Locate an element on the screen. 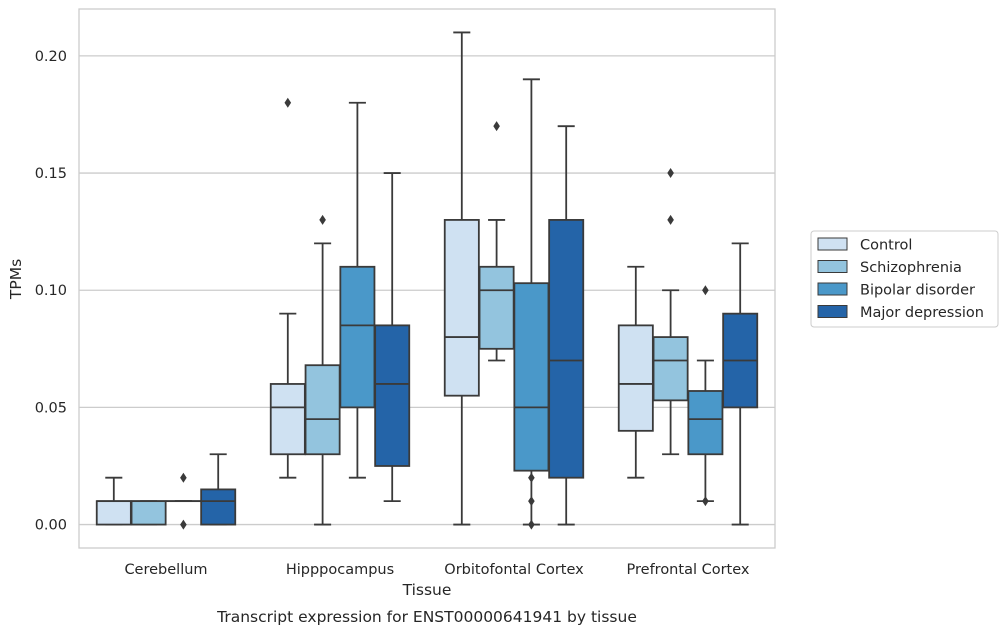 The width and height of the screenshot is (1007, 634). legend-label: Control is located at coordinates (886, 246).